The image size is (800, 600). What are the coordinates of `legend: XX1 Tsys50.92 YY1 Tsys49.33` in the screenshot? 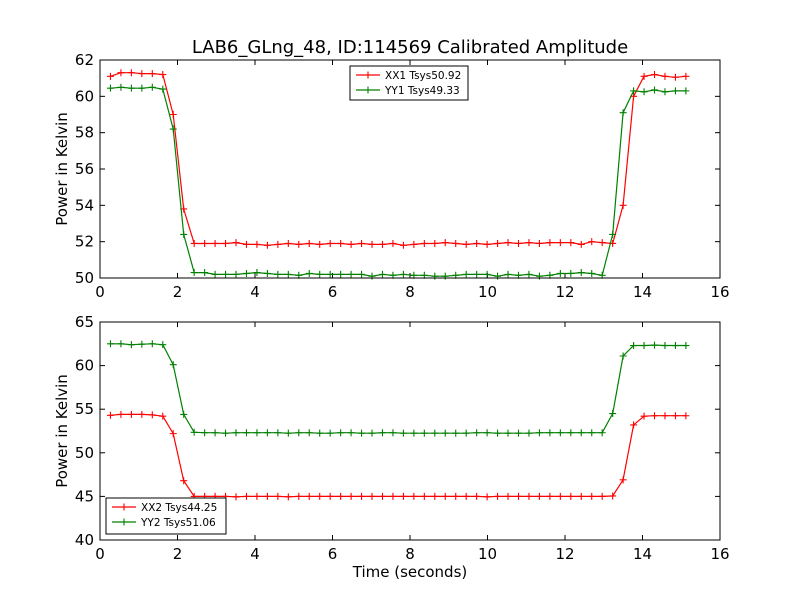 It's located at (409, 83).